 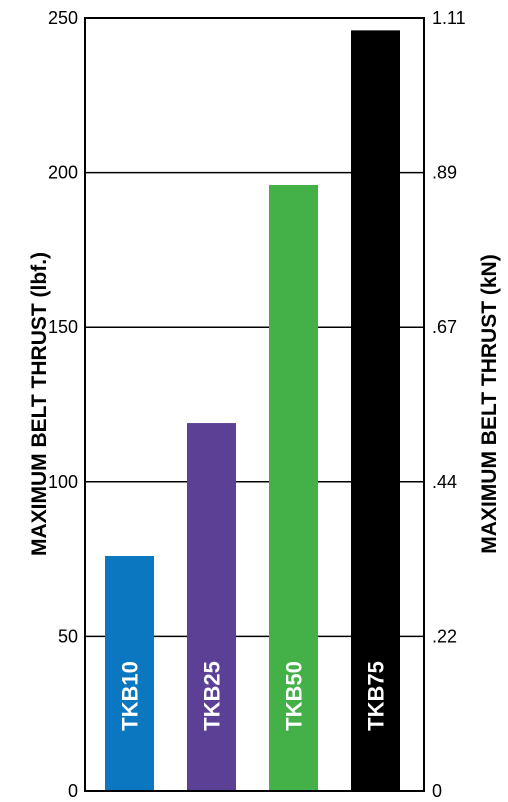 I want to click on bar-label-tkb25: TKB25, so click(x=212, y=696).